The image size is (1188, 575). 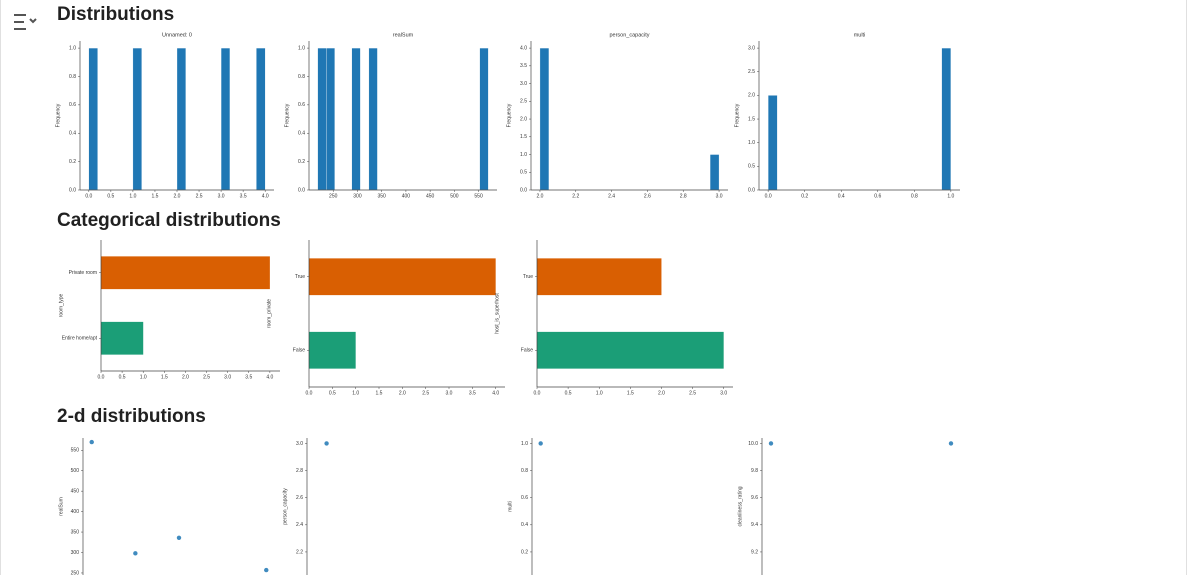 What do you see at coordinates (299, 498) in the screenshot?
I see `y-tick-label: 2.6` at bounding box center [299, 498].